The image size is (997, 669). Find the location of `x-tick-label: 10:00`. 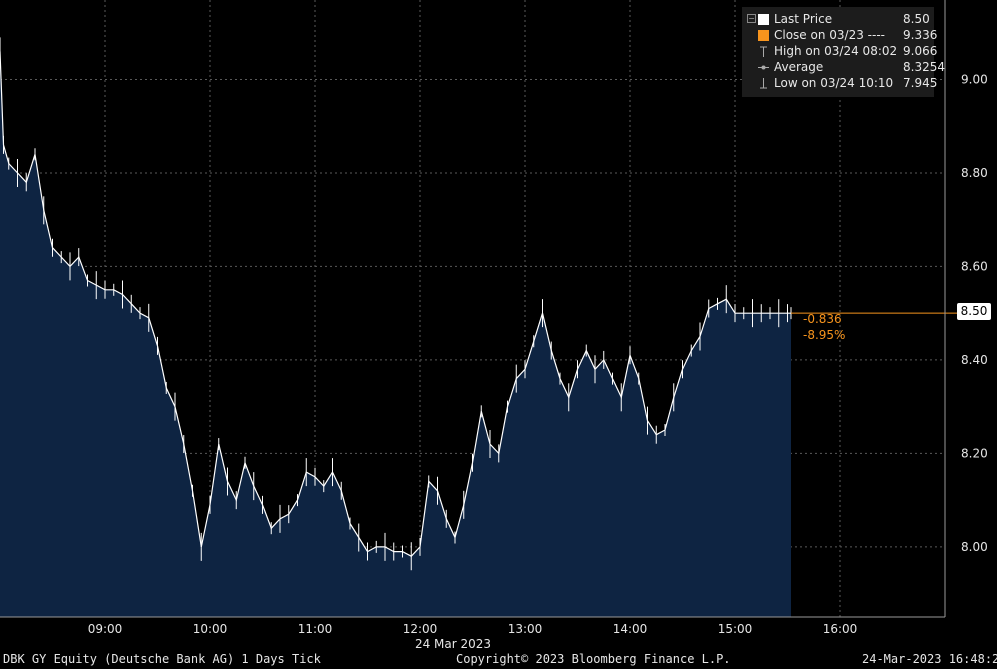

x-tick-label: 10:00 is located at coordinates (210, 629).